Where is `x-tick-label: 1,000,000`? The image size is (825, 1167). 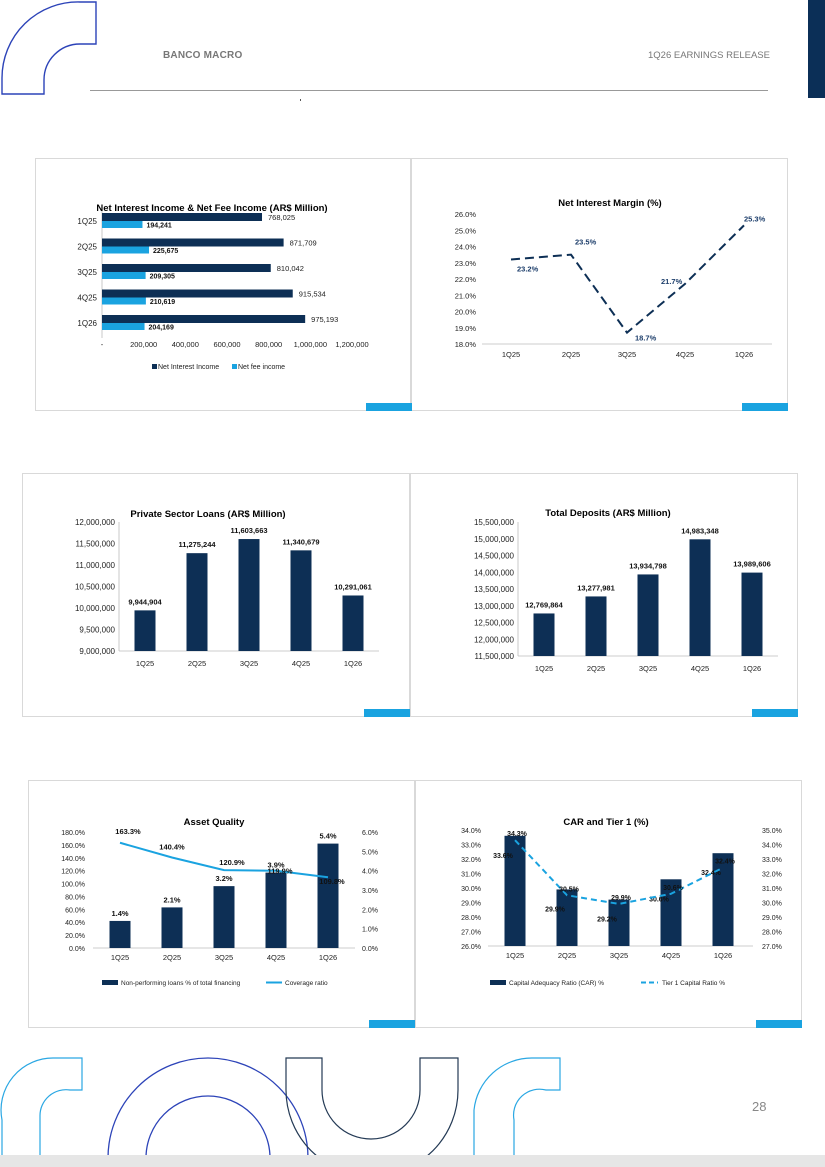 x-tick-label: 1,000,000 is located at coordinates (310, 344).